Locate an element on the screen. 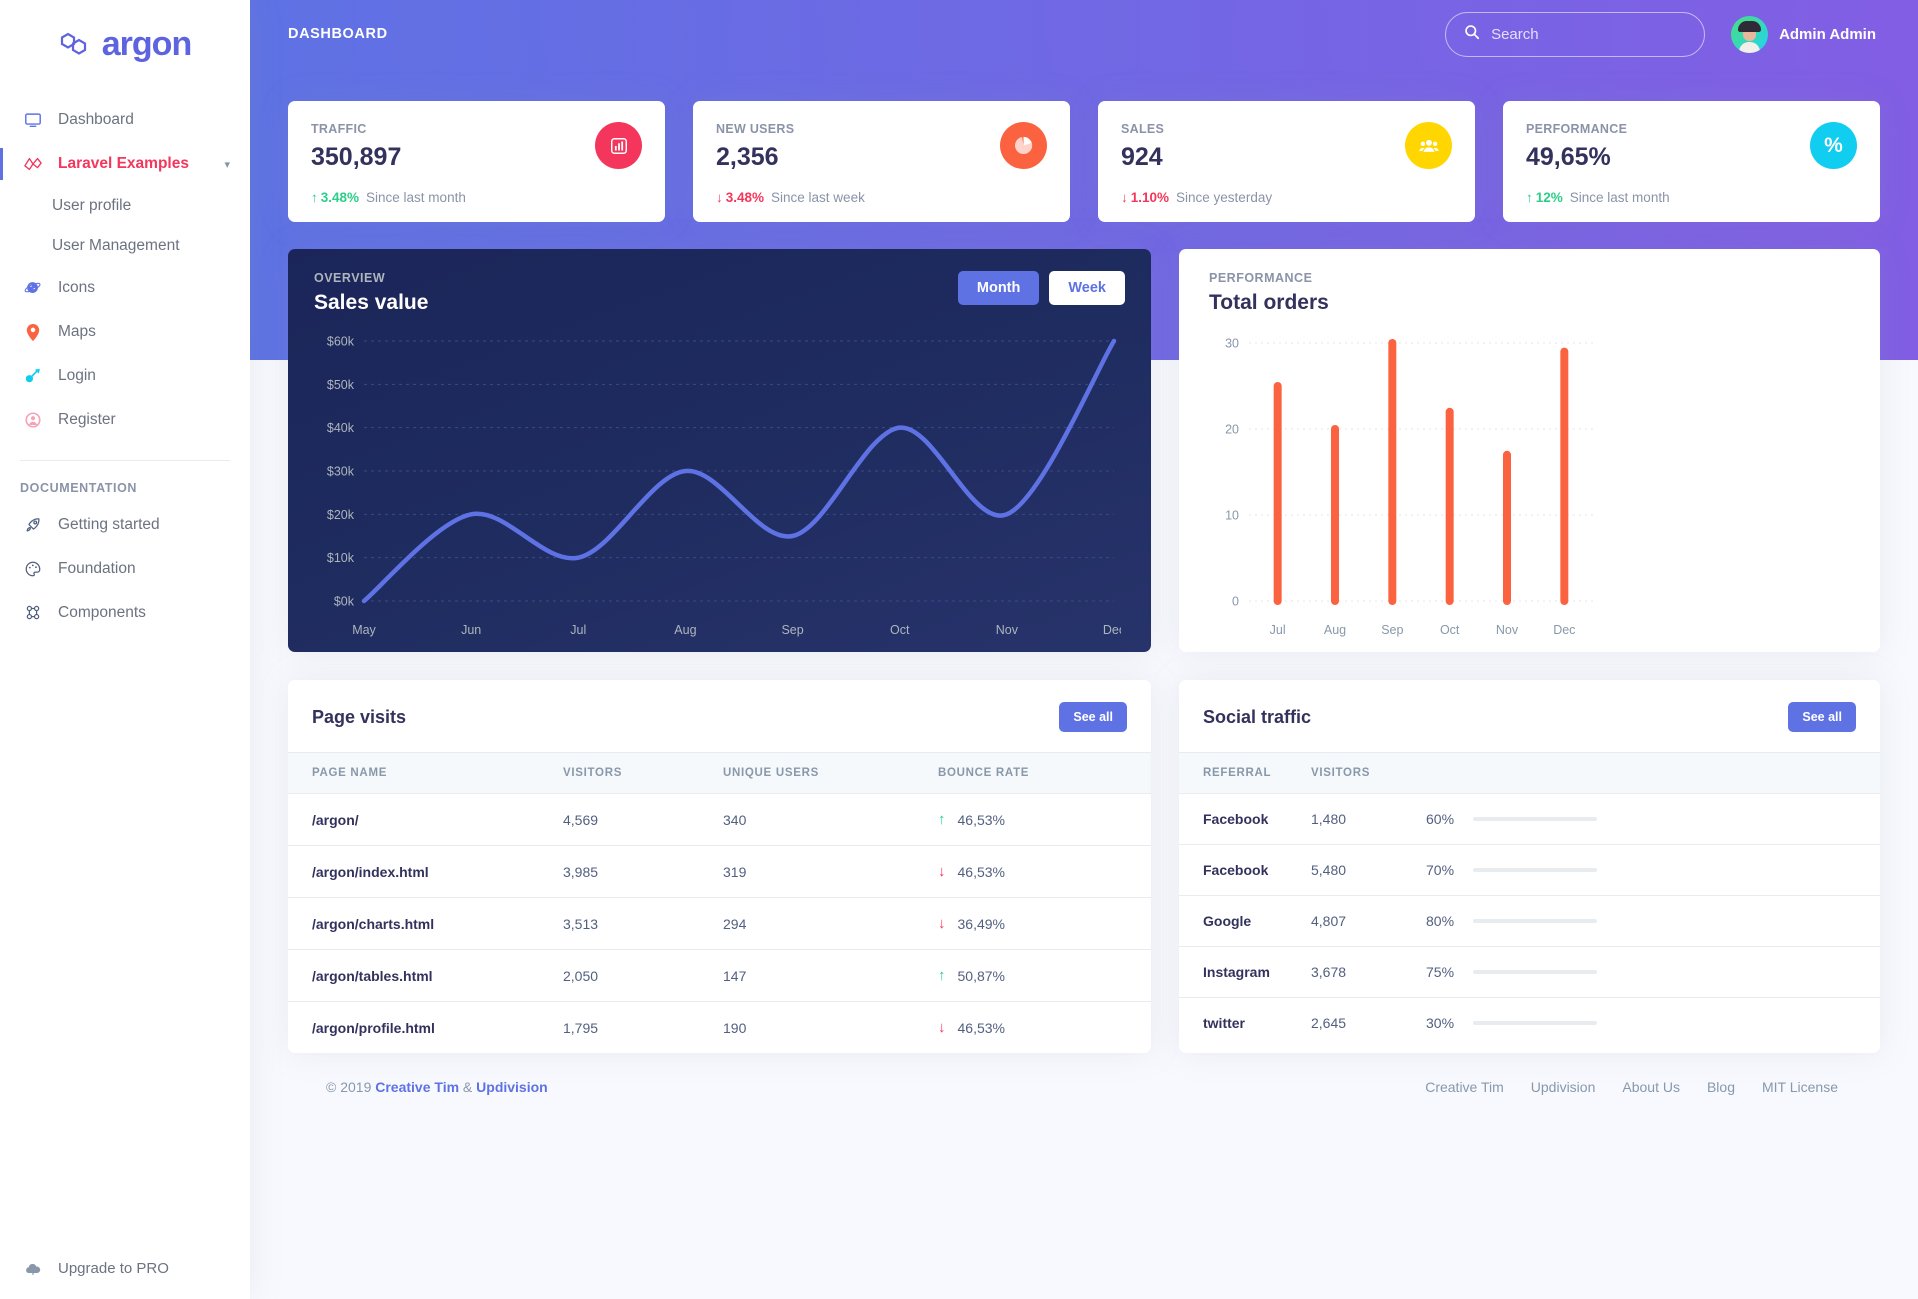  total-orders-bar-plot: 0 10 20 30 Jul Aug Sep Oct Nov Dec is located at coordinates (1527, 491).